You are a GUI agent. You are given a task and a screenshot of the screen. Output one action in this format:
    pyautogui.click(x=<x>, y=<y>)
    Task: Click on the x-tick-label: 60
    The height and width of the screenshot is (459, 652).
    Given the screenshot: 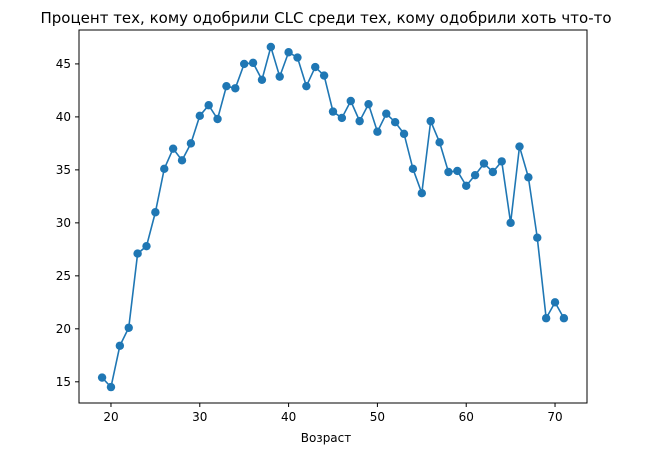 What is the action you would take?
    pyautogui.click(x=466, y=417)
    